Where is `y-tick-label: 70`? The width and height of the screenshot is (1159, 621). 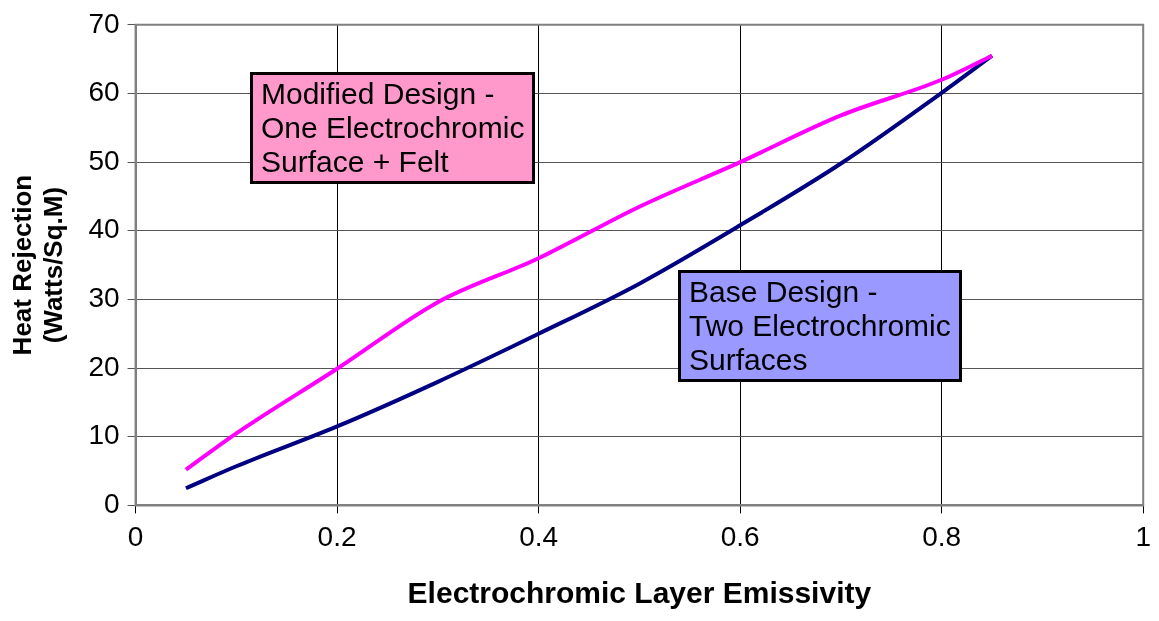
y-tick-label: 70 is located at coordinates (104, 23).